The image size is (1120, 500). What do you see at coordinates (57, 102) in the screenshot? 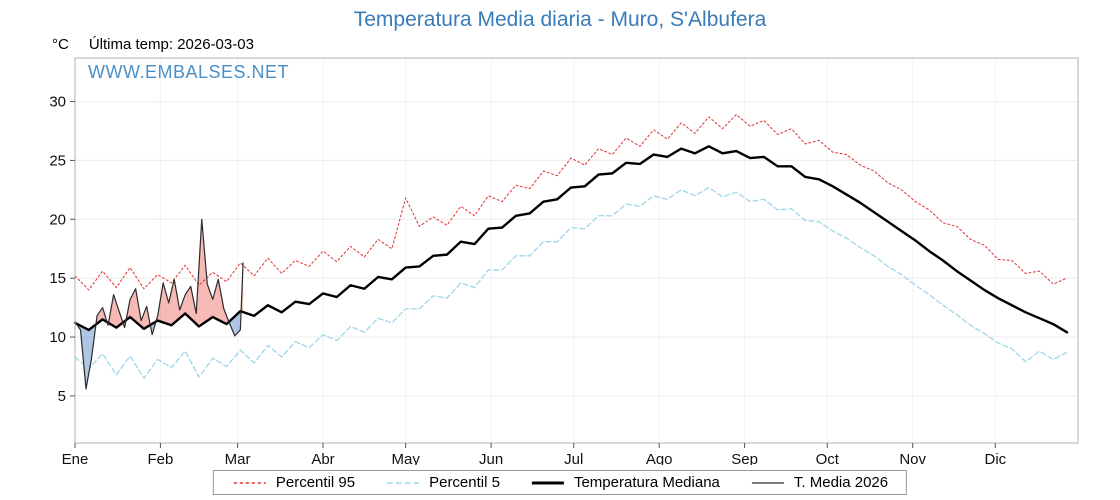
I see `svg-text: 30` at bounding box center [57, 102].